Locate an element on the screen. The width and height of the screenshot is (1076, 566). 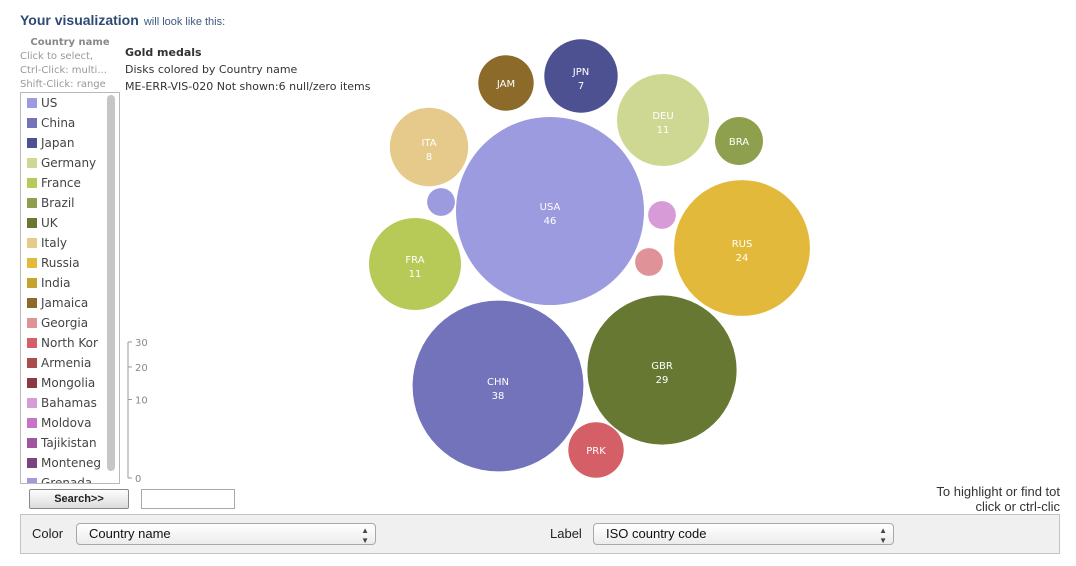
legend-item-label: UK is located at coordinates (49, 223).